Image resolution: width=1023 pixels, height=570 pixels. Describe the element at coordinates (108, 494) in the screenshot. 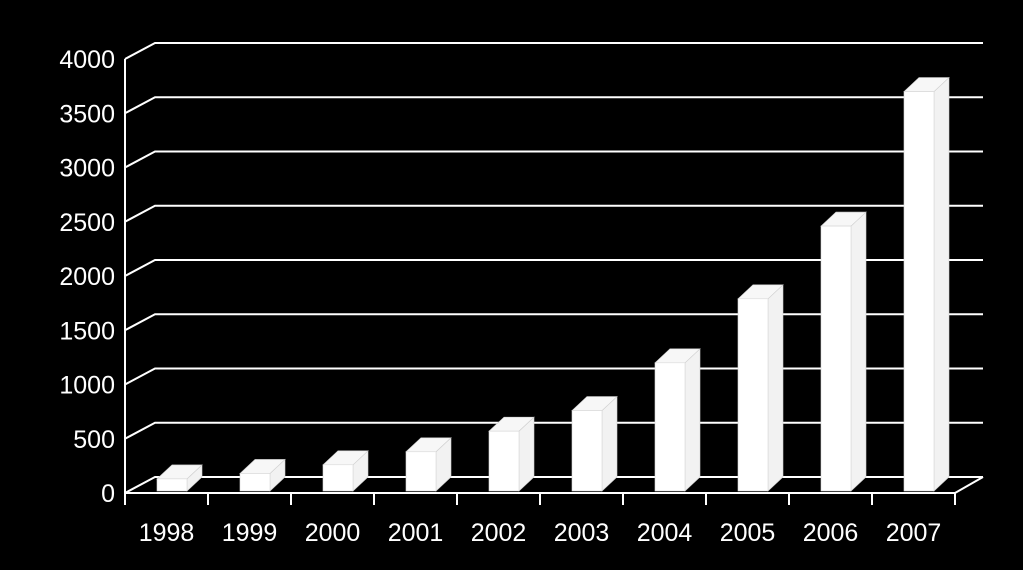

I see `y-tick-label: 0` at that location.